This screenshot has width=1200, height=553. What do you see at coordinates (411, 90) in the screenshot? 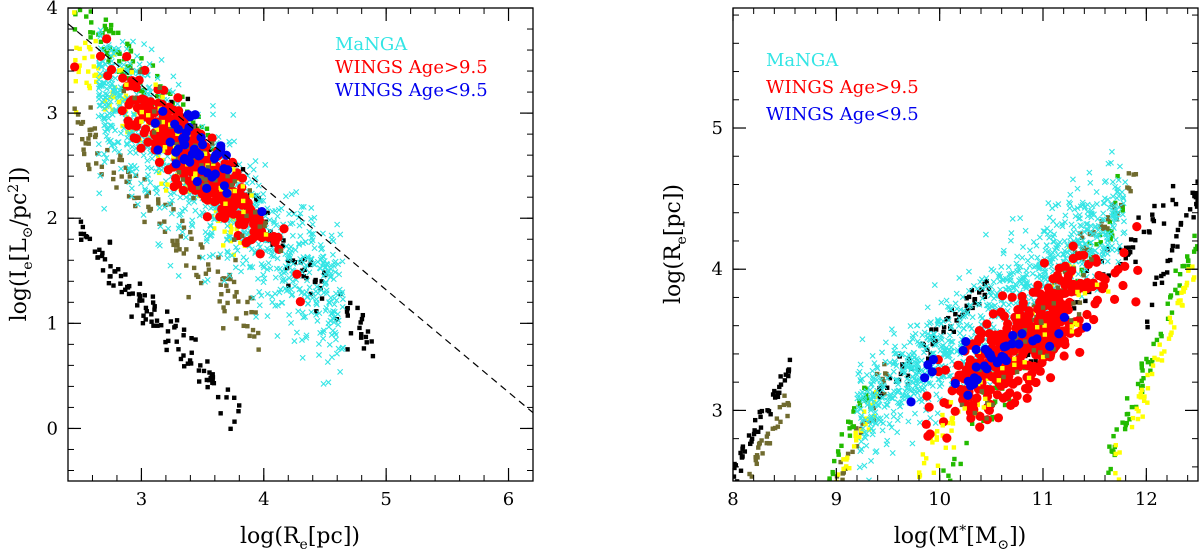
I see `left-legend-wings-young: WINGS Age<9.5` at bounding box center [411, 90].